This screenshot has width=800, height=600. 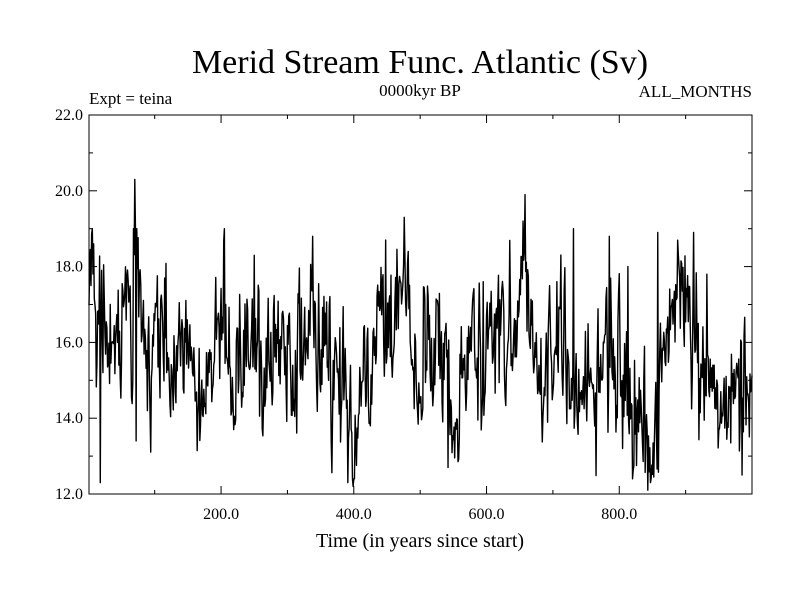 I want to click on chart-title: Merid Stream Func. Atlantic (Sv), so click(x=420, y=62).